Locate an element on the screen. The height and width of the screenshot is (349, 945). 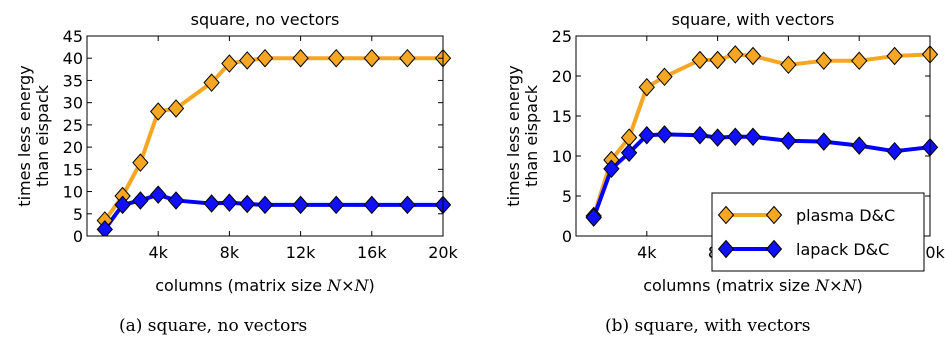
y-tick-label: 30 is located at coordinates (73, 103).